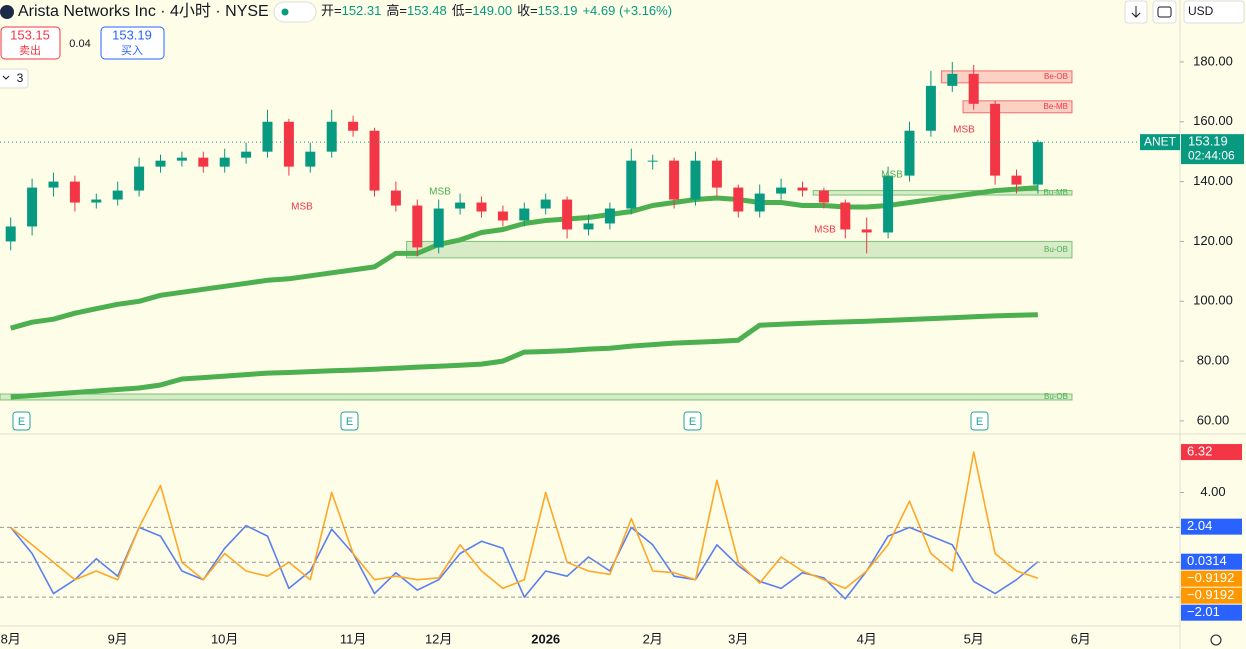  What do you see at coordinates (1210, 577) in the screenshot?
I see `value-badge-label: −0.9192` at bounding box center [1210, 577].